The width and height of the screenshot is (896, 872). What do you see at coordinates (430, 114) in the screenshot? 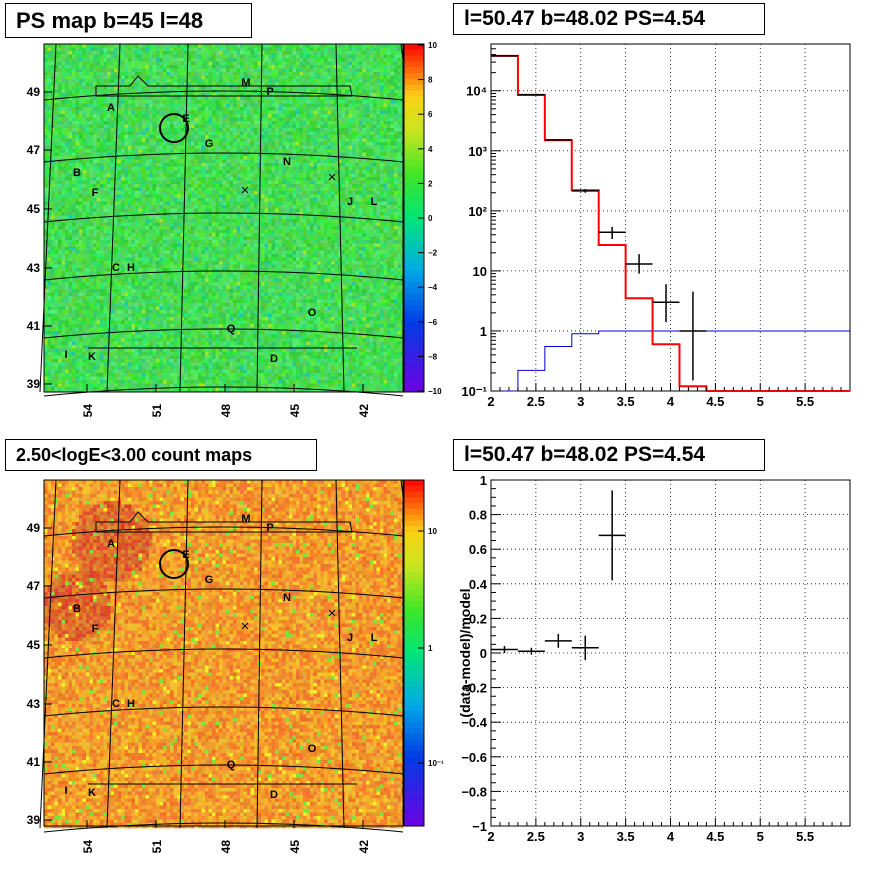
I see `colorbar-tick-label: 6` at bounding box center [430, 114].